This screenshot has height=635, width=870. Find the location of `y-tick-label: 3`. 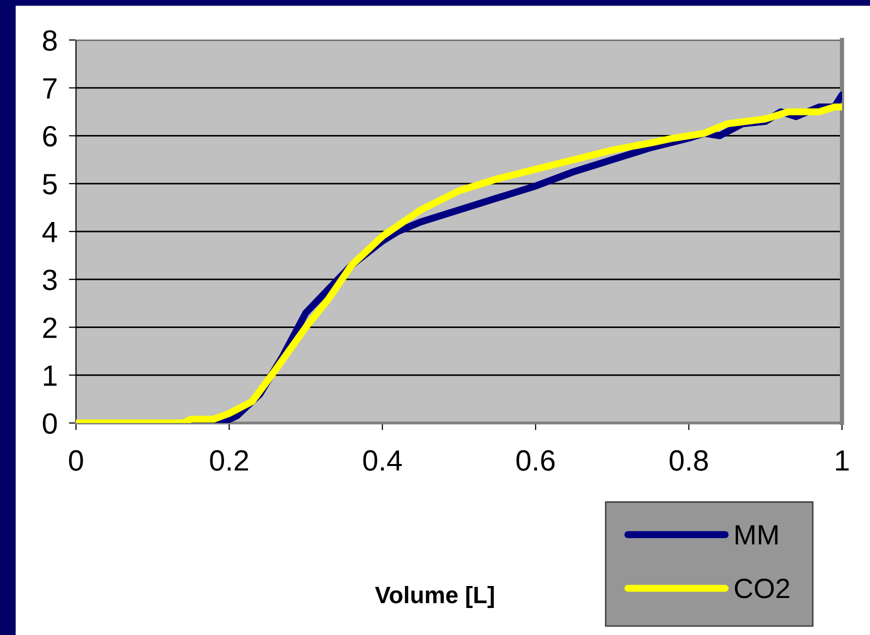

y-tick-label: 3 is located at coordinates (49, 280).